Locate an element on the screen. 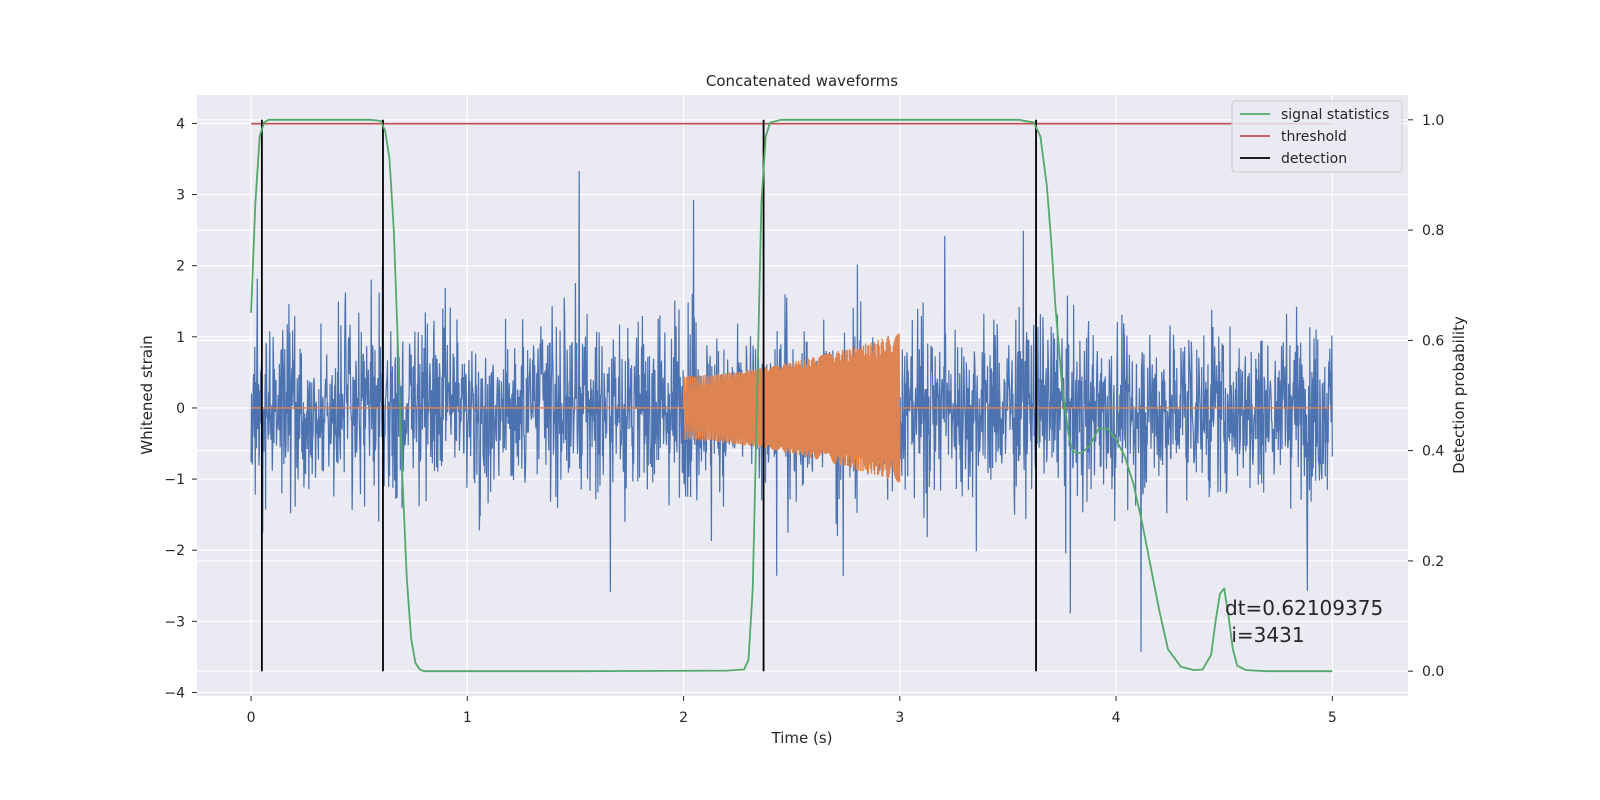 The height and width of the screenshot is (800, 1600). y2-tick-label: 0.8 is located at coordinates (1433, 231).